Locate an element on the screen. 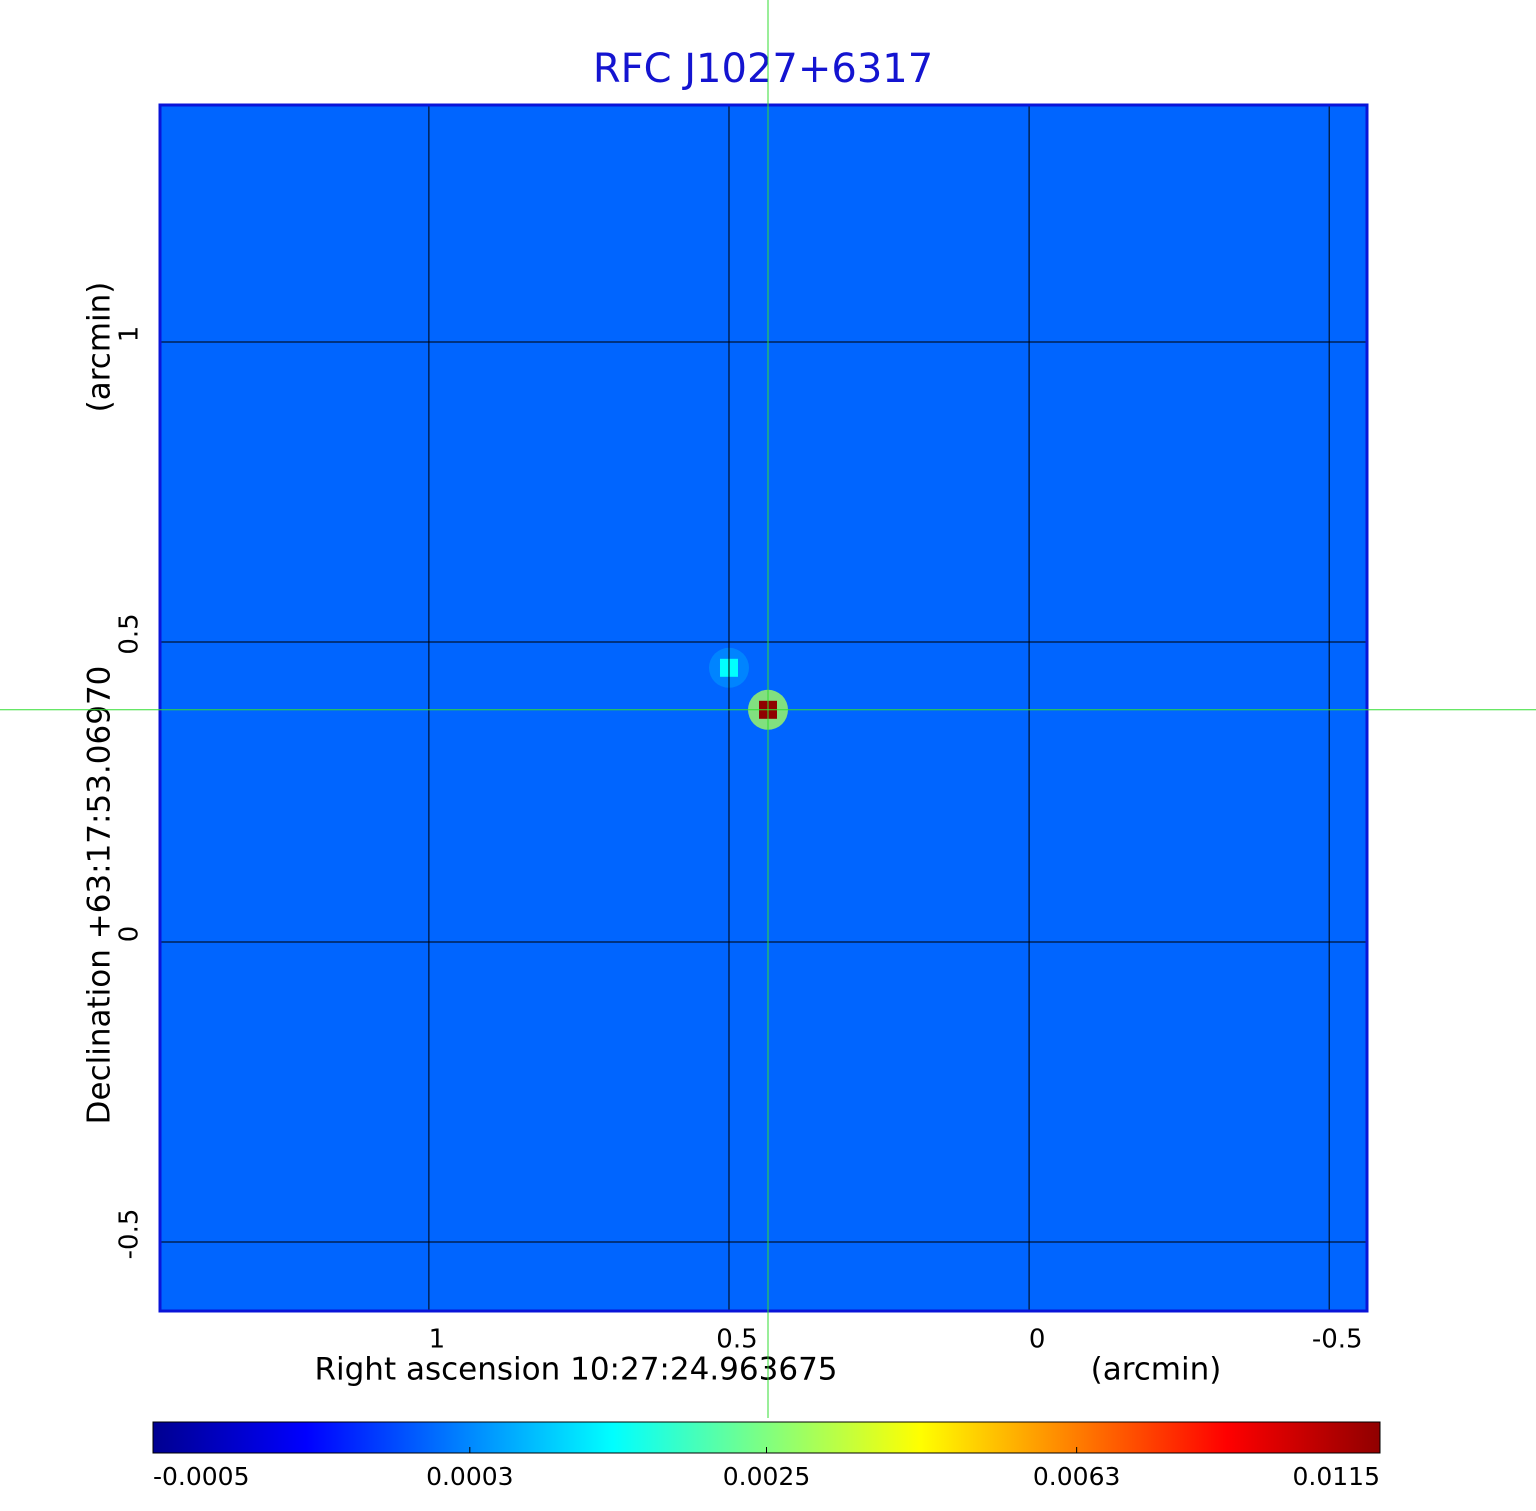  title: RFC J1027+6317 is located at coordinates (763, 69).